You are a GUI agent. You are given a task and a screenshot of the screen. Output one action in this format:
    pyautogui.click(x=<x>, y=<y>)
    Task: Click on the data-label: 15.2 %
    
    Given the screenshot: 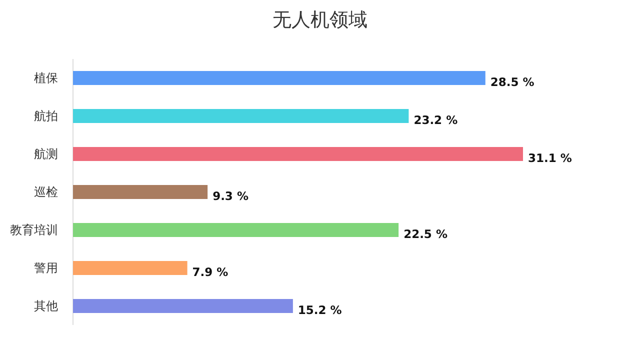 What is the action you would take?
    pyautogui.click(x=320, y=310)
    